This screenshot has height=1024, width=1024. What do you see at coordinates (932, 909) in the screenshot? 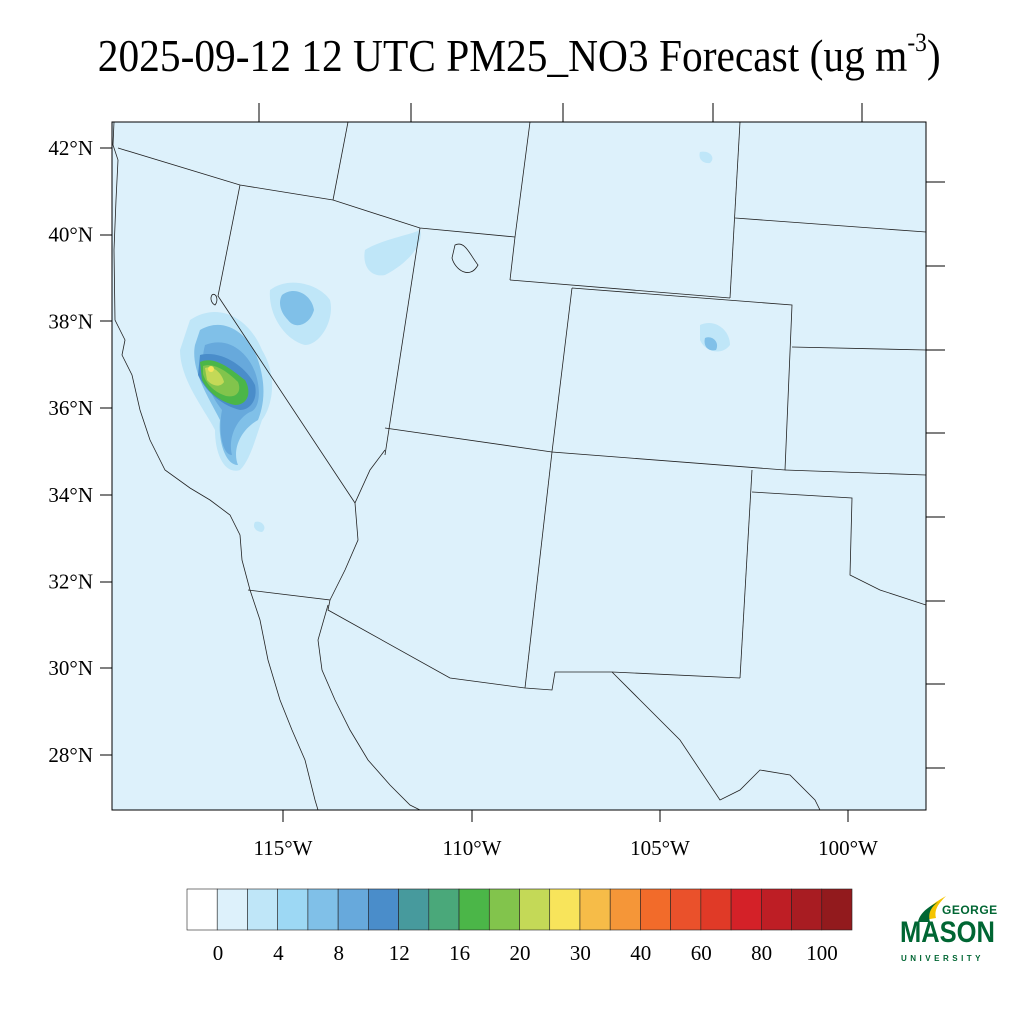
I see `flame-icon` at bounding box center [932, 909].